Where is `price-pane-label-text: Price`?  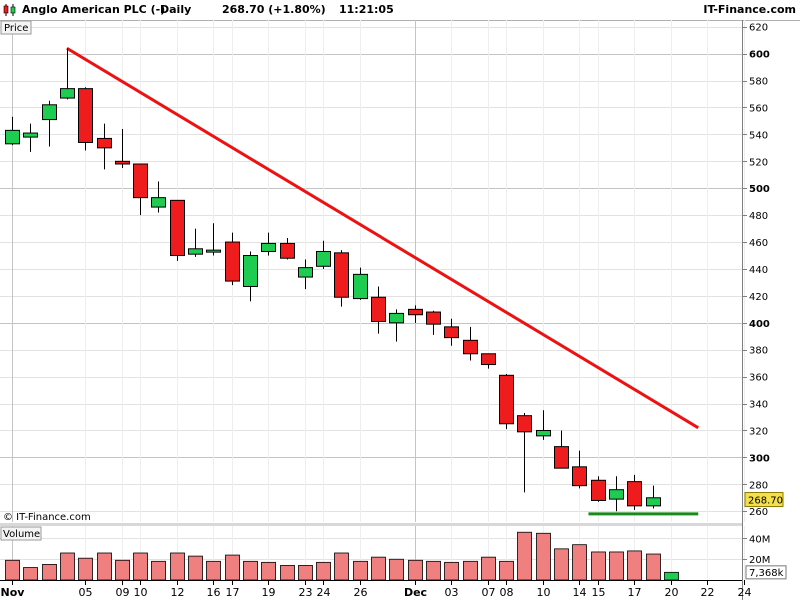
price-pane-label-text: Price is located at coordinates (16, 28).